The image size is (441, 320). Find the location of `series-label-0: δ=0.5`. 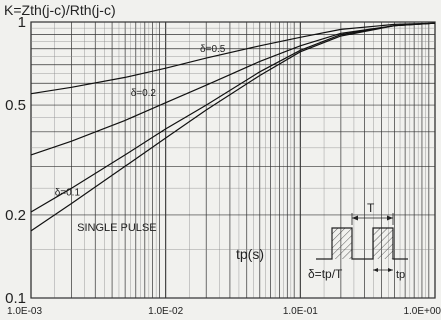

series-label-0: δ=0.5 is located at coordinates (213, 49).